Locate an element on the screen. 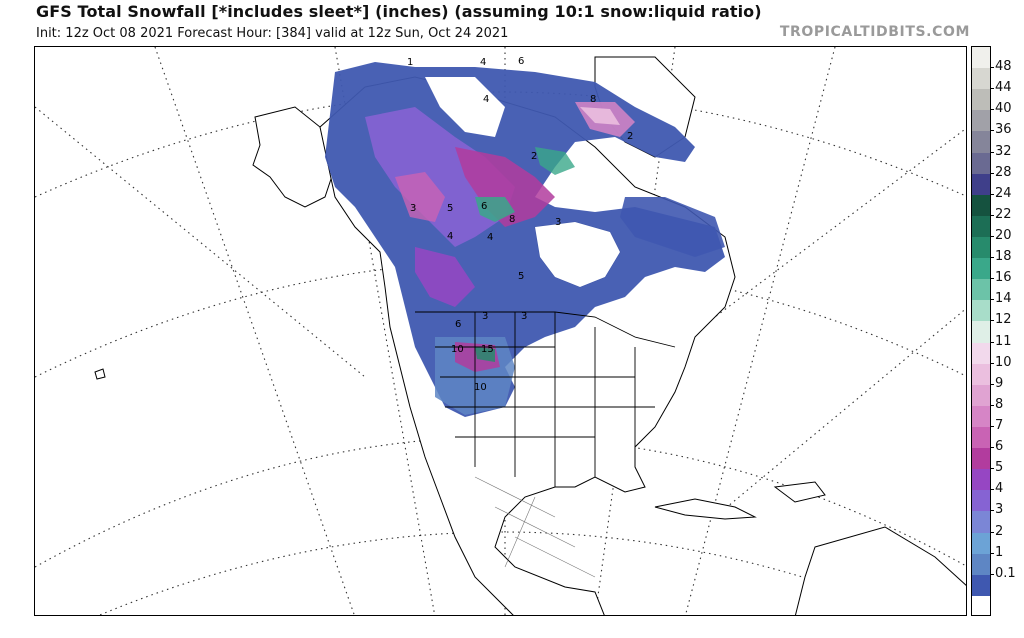 This screenshot has width=1024, height=638. hispaniola is located at coordinates (799, 492).